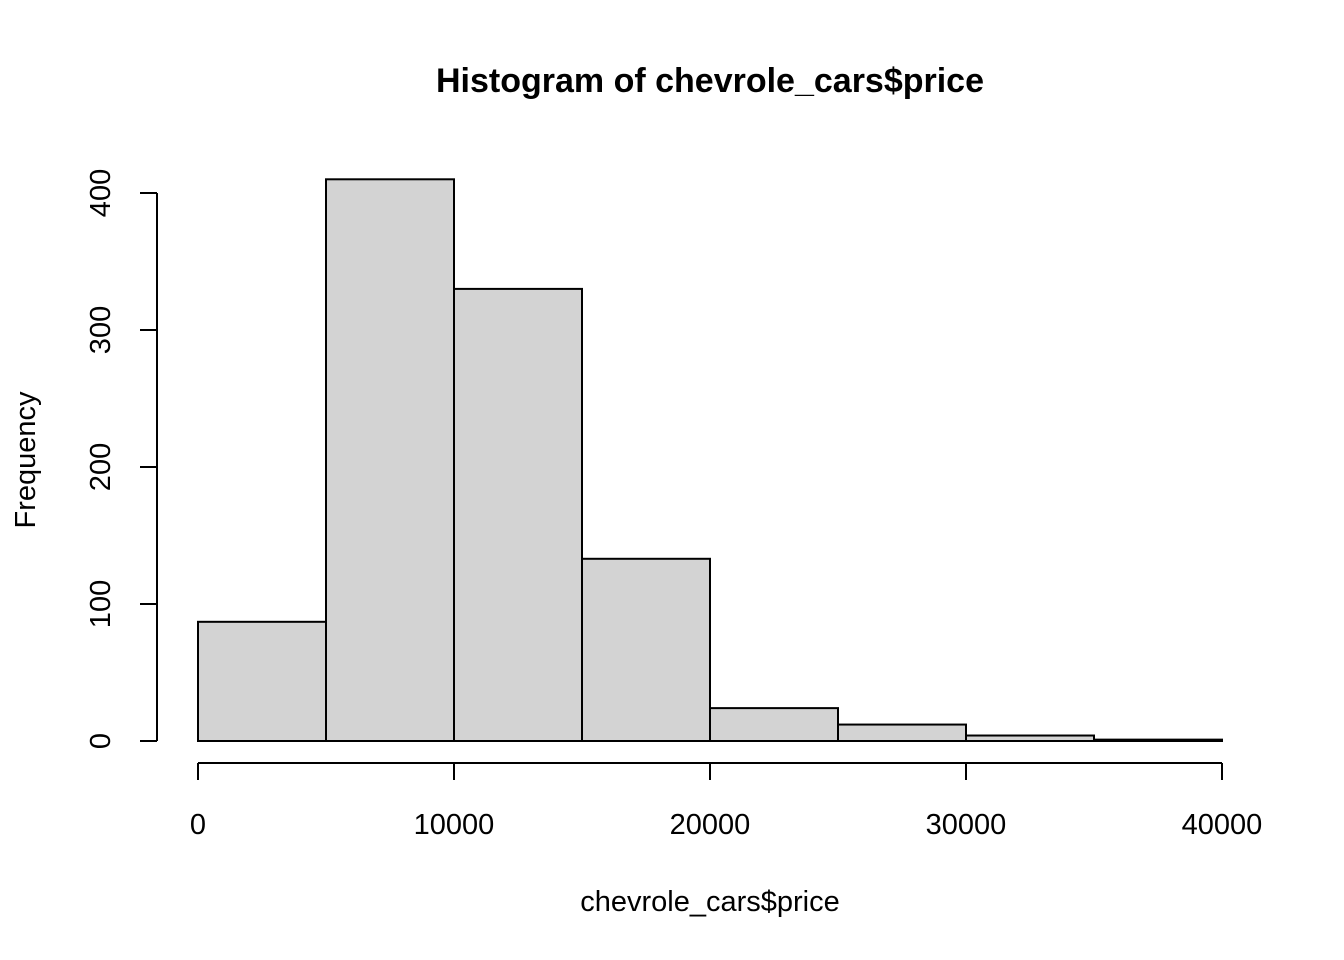 This screenshot has width=1344, height=960. What do you see at coordinates (198, 825) in the screenshot?
I see `x-tick-label: 0` at bounding box center [198, 825].